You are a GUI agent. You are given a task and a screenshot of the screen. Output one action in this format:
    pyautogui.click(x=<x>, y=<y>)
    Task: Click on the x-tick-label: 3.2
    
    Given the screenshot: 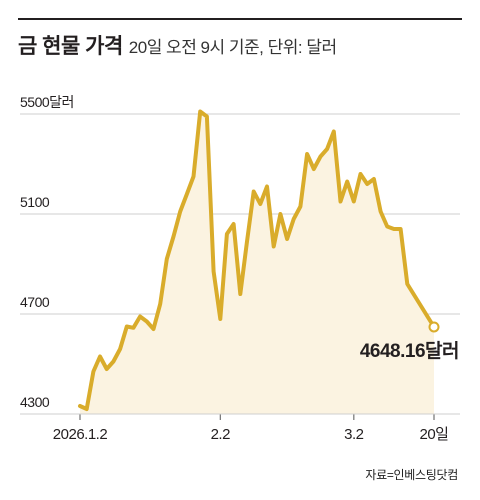 What is the action you would take?
    pyautogui.click(x=354, y=434)
    